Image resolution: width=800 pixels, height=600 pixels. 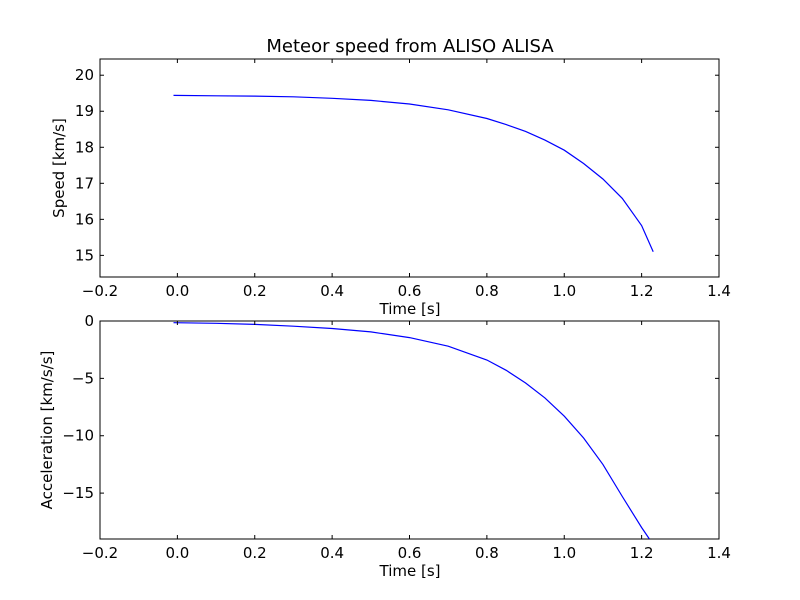 I want to click on speed-y-tick-label: 17, so click(x=84, y=183).